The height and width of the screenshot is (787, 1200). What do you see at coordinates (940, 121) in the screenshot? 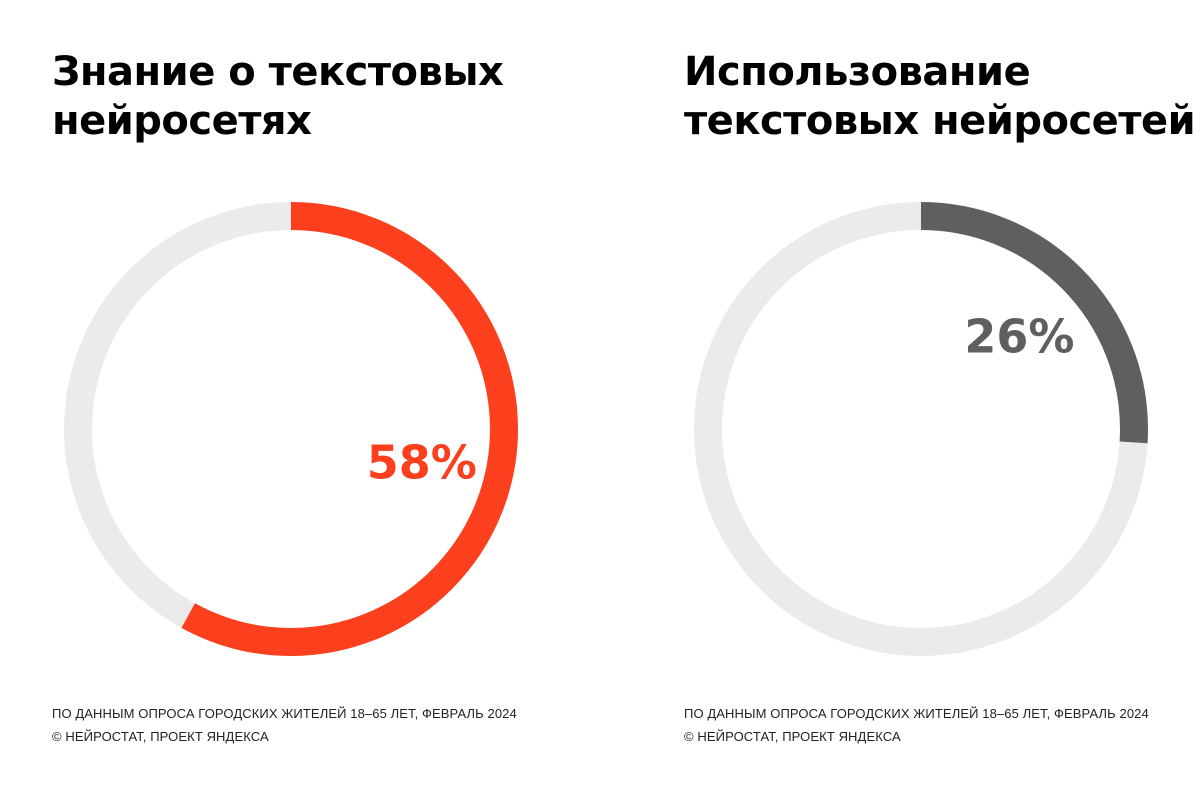
I see `chart-title-line: текстовых нейросетей` at bounding box center [940, 121].